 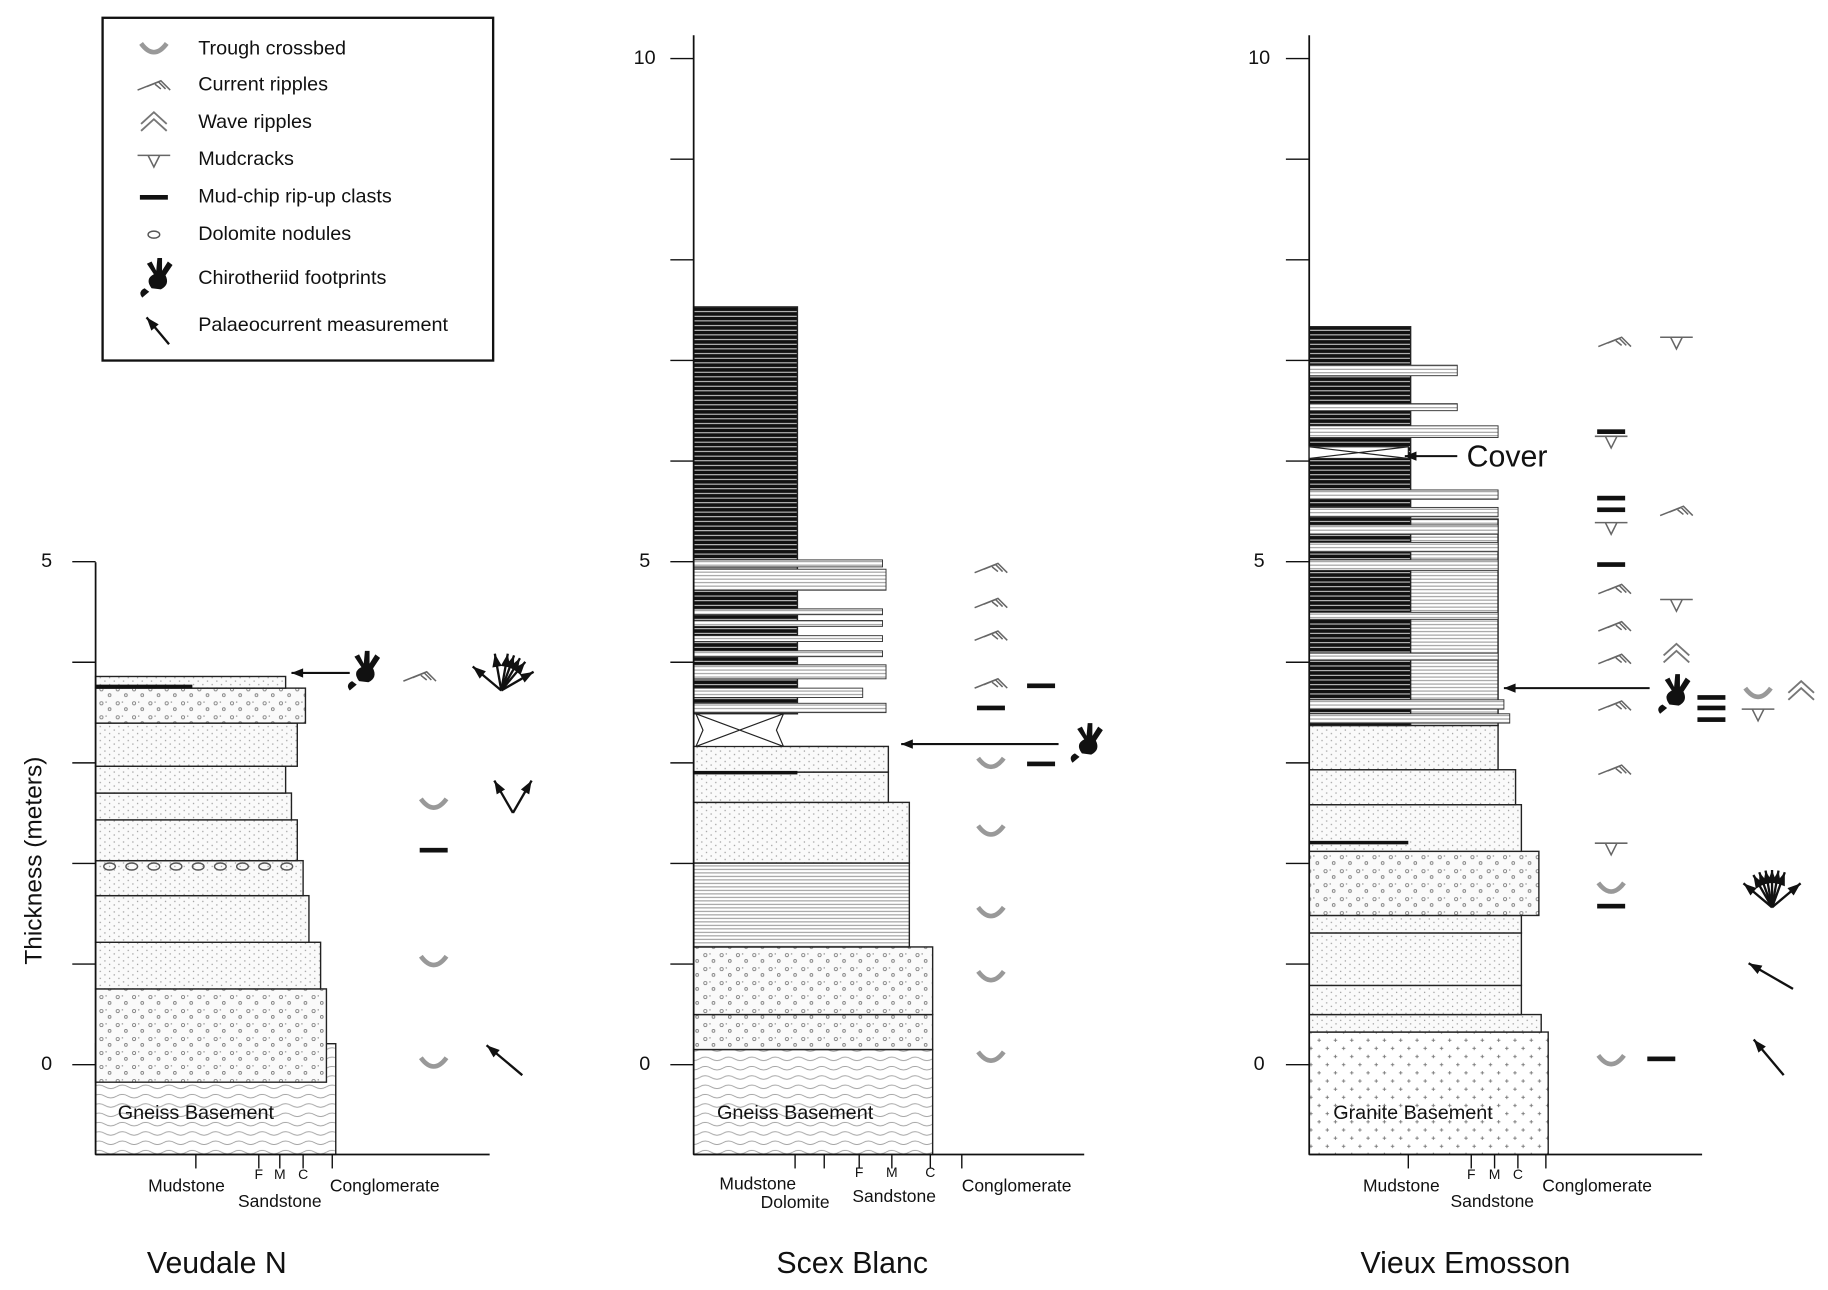 I want to click on legend-label: Palaeocurrent measurement, so click(x=323, y=325).